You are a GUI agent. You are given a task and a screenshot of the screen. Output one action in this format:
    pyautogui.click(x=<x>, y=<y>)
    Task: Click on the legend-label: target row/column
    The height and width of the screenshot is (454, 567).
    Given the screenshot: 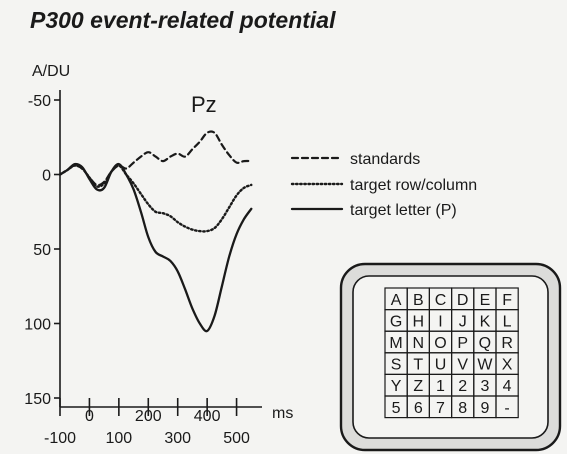 What is the action you would take?
    pyautogui.click(x=413, y=185)
    